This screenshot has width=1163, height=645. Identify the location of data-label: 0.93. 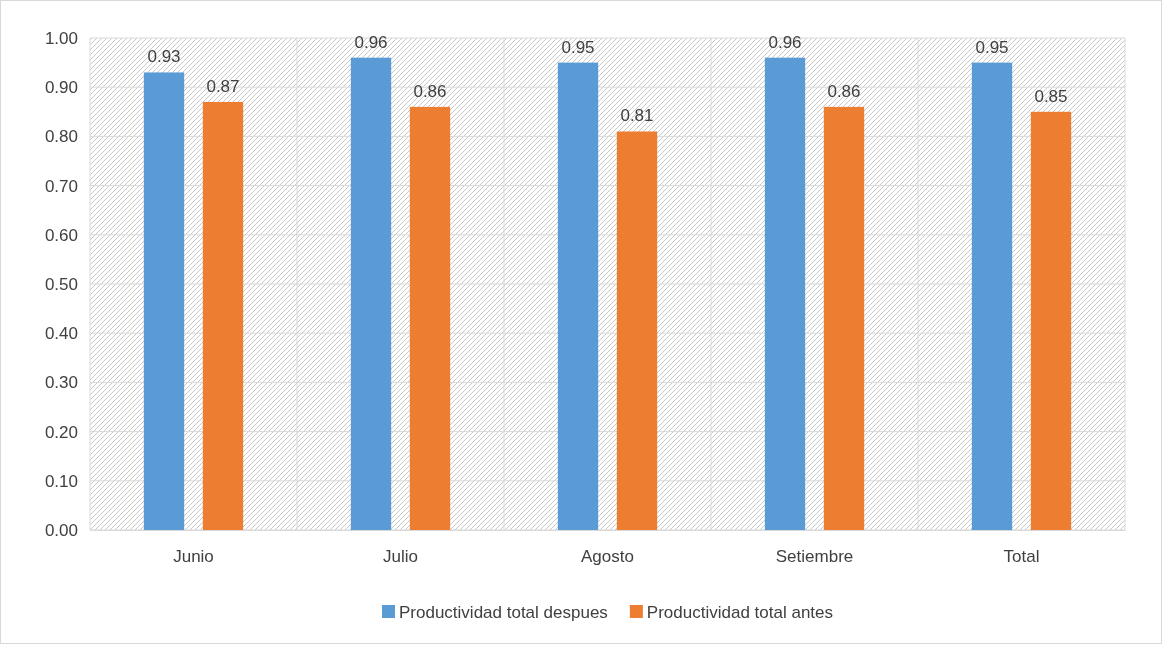
(164, 57).